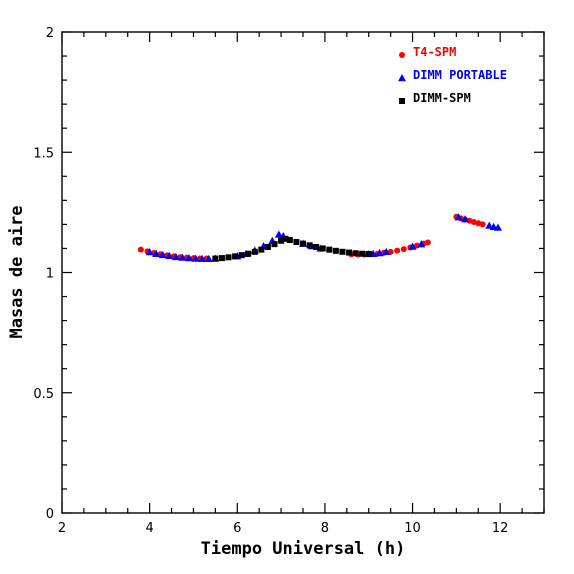 The height and width of the screenshot is (574, 574). I want to click on y-tick-label: 0.5, so click(43, 394).